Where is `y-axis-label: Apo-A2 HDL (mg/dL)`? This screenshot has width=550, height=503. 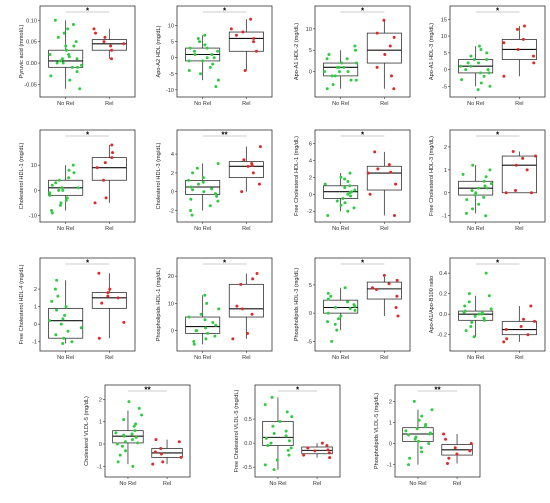 y-axis-label: Apo-A2 HDL (mg/dL) is located at coordinates (159, 51).